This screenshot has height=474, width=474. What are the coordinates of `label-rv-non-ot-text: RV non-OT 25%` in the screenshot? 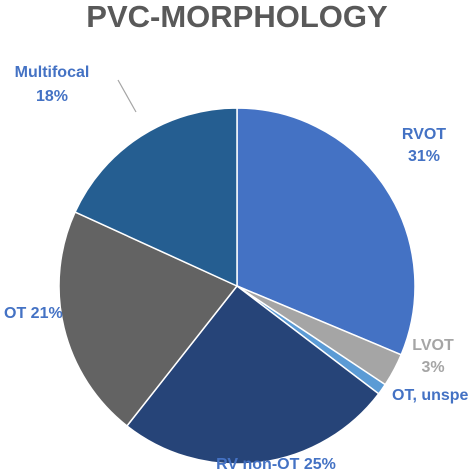 It's located at (276, 464).